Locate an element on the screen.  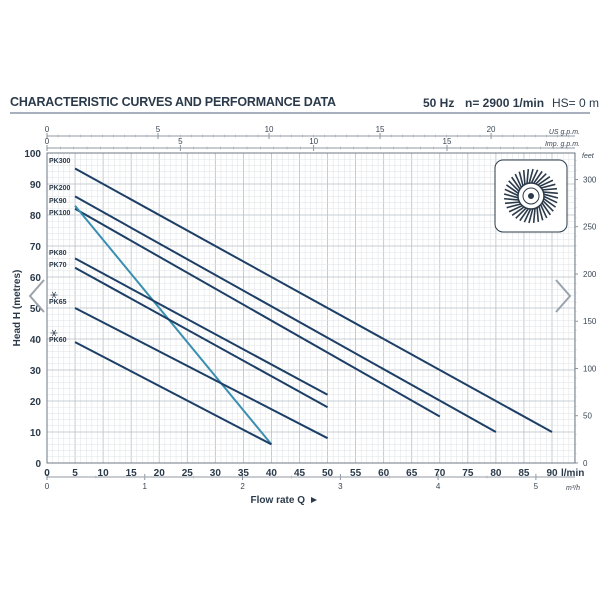
feet-axis-tick-label: 100 is located at coordinates (590, 368).